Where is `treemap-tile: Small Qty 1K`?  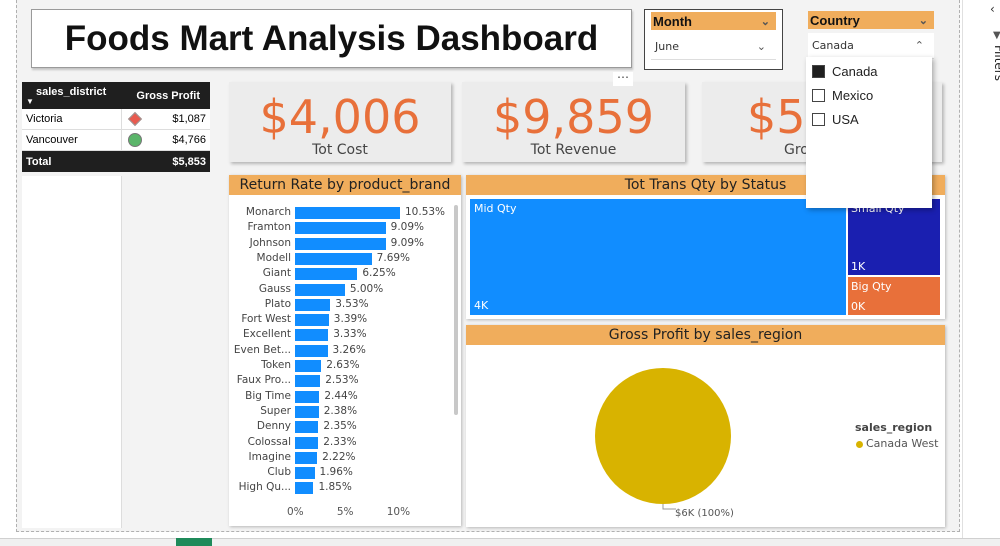 treemap-tile: Small Qty 1K is located at coordinates (894, 237).